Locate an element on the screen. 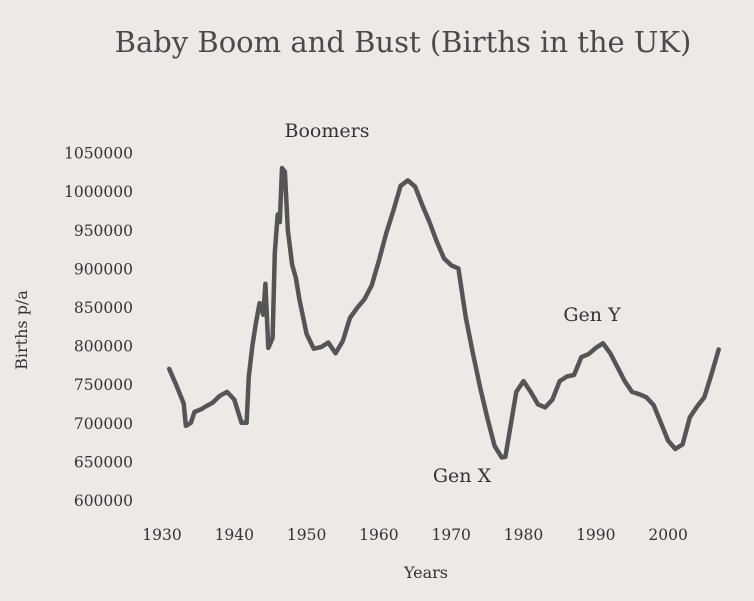 The width and height of the screenshot is (754, 601). y-tick-label: 650000 is located at coordinates (103, 462).